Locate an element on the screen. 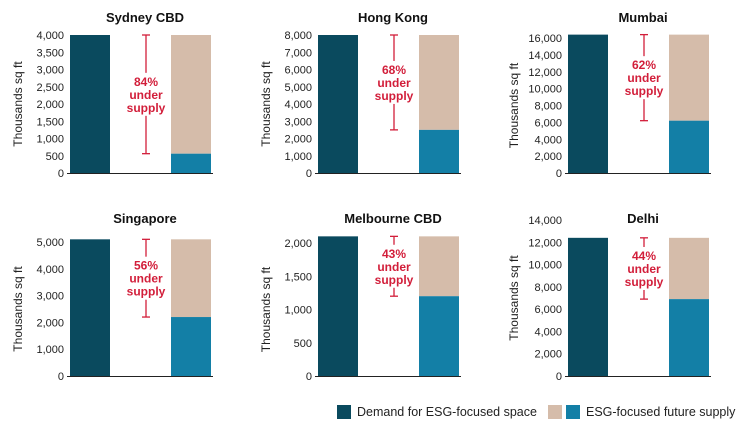 This screenshot has height=432, width=744. chart-5-tick-label: 10,000 is located at coordinates (545, 266).